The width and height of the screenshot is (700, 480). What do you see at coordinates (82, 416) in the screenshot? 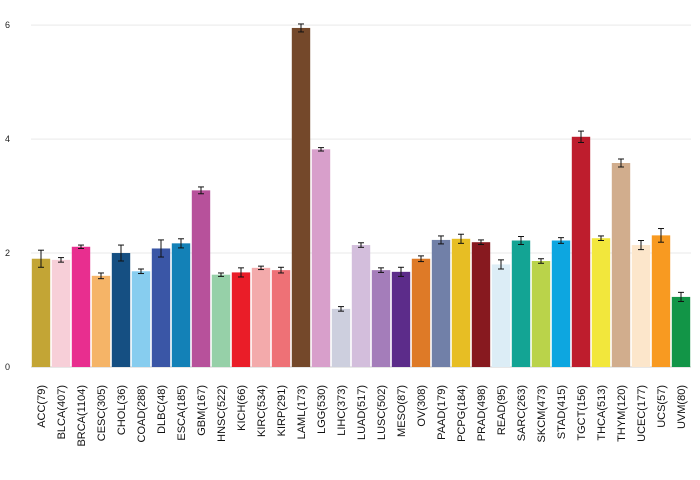
I see `x-tick-label: BRCA(1104)` at bounding box center [82, 416].